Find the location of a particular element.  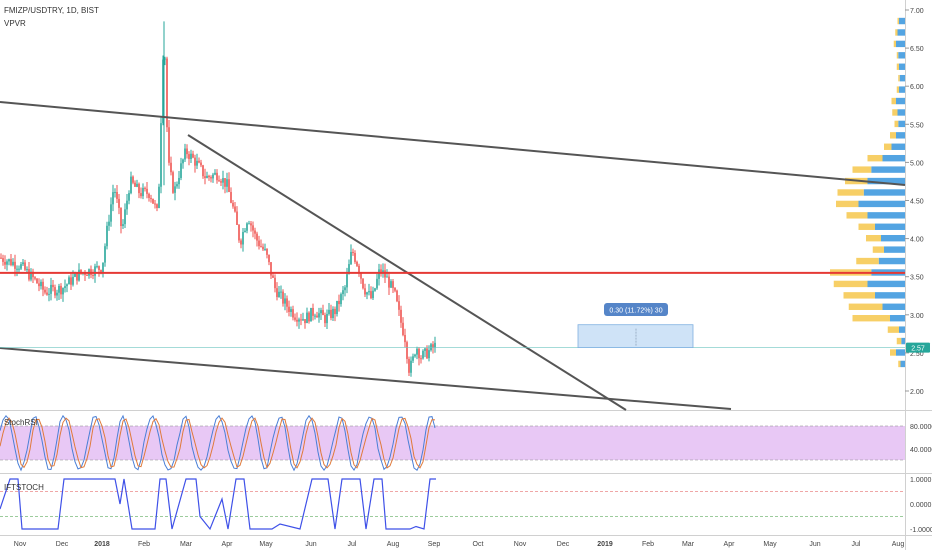

price-tick-label: 7.00 is located at coordinates (917, 11).